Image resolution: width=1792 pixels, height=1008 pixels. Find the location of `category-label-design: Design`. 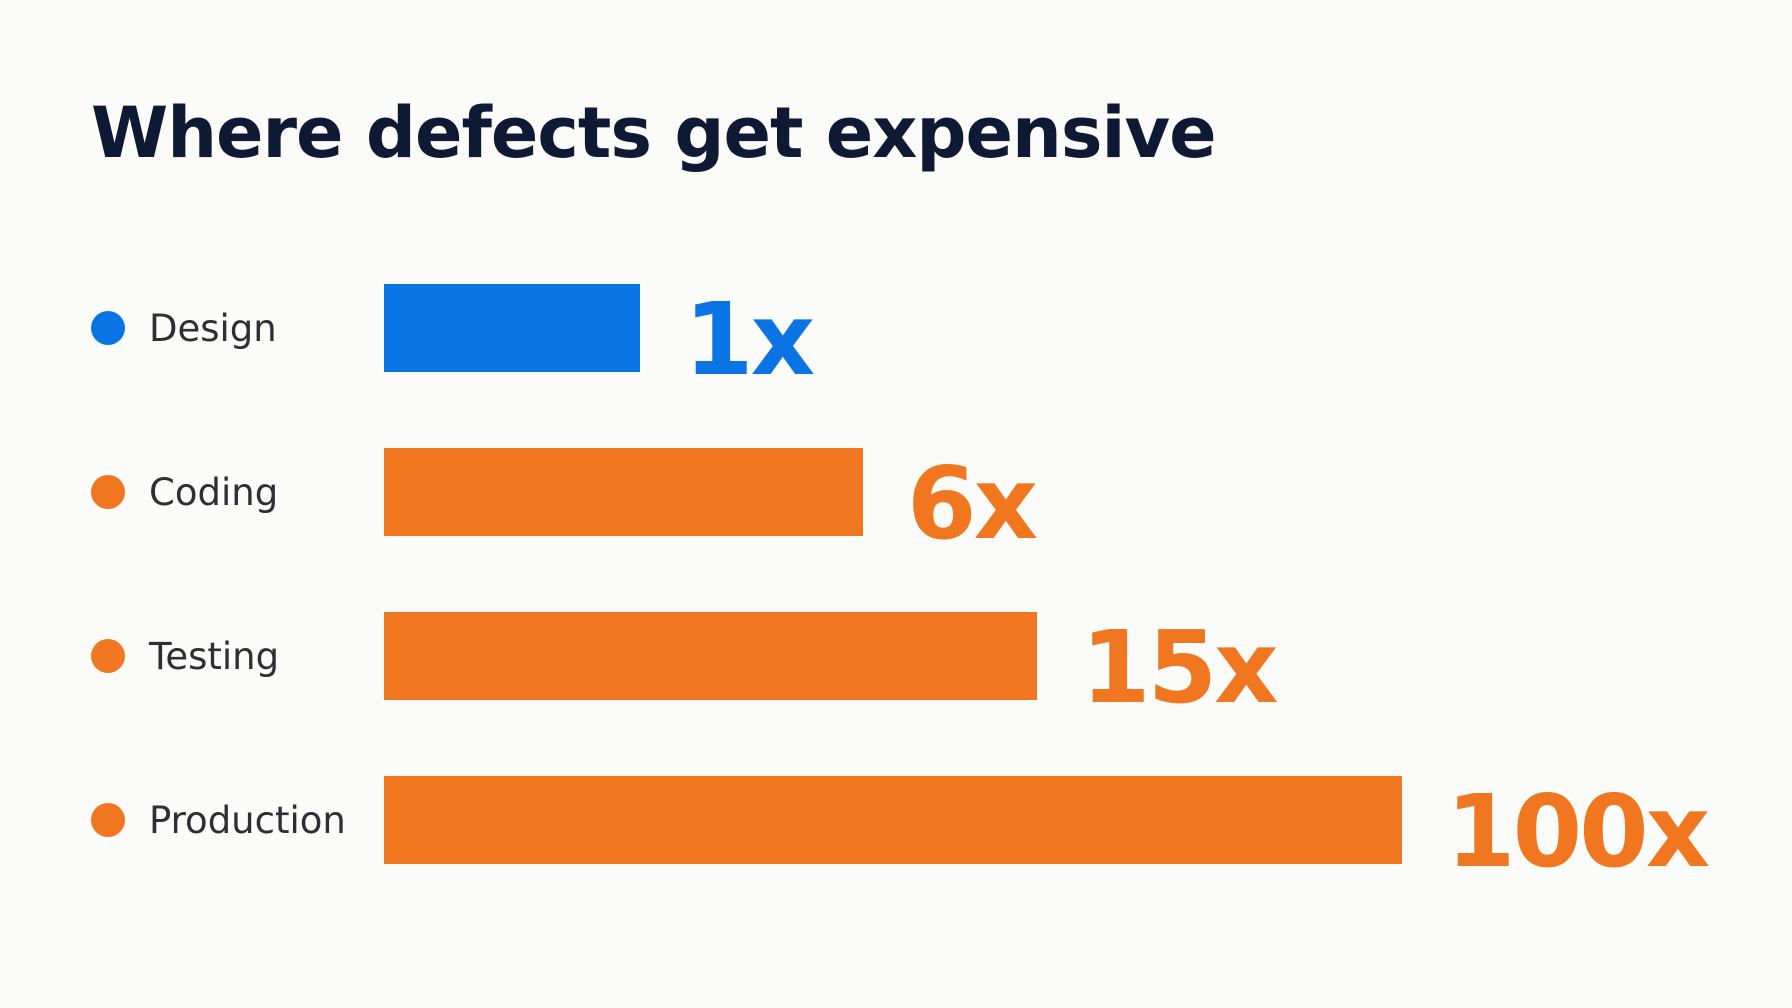

category-label-design: Design is located at coordinates (213, 328).